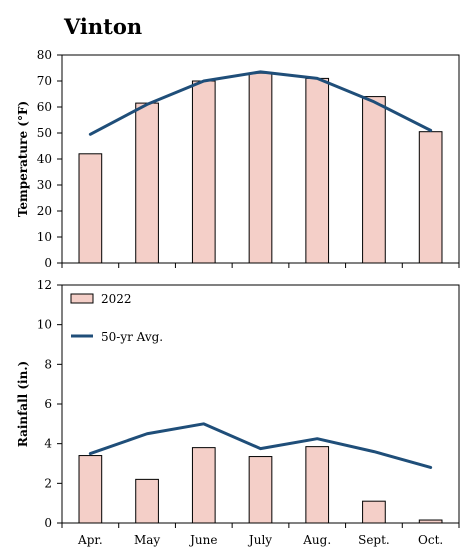 The image size is (474, 556). Describe the element at coordinates (44, 81) in the screenshot. I see `y-tick-label: 70` at that location.